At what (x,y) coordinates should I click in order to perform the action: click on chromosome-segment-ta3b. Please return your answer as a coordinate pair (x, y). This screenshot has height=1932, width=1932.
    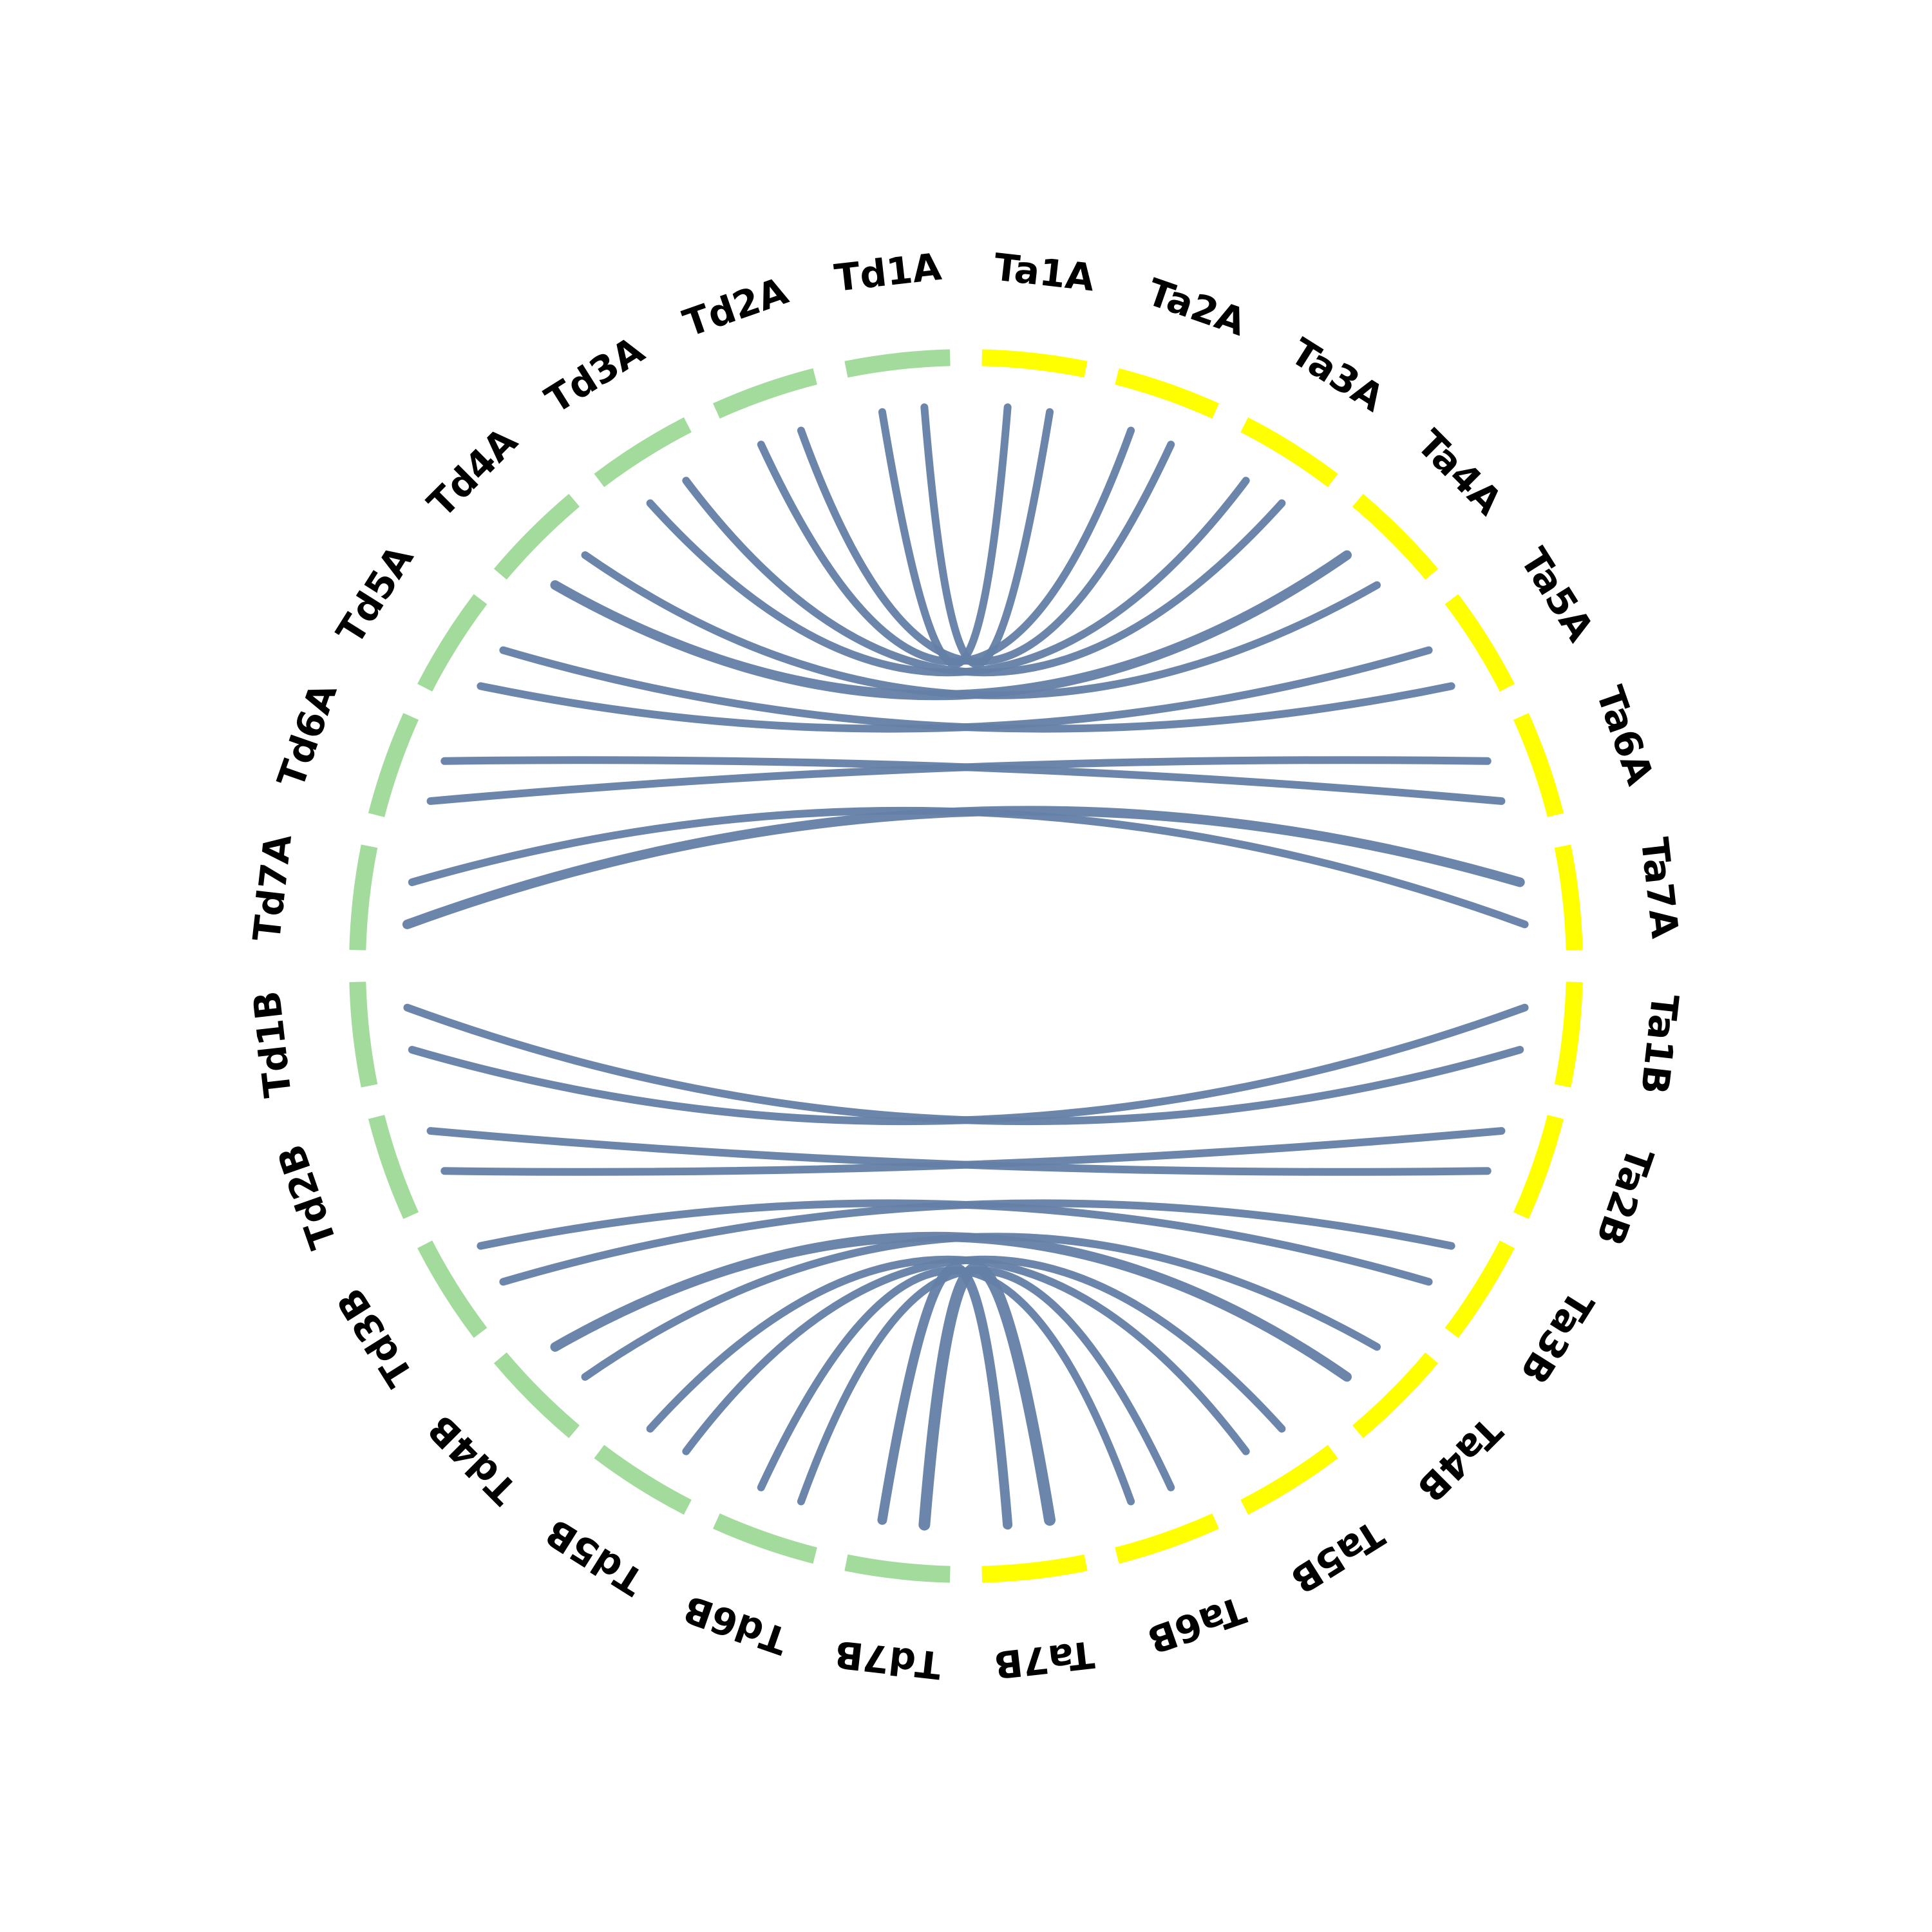
    Looking at the image, I should click on (1479, 1289).